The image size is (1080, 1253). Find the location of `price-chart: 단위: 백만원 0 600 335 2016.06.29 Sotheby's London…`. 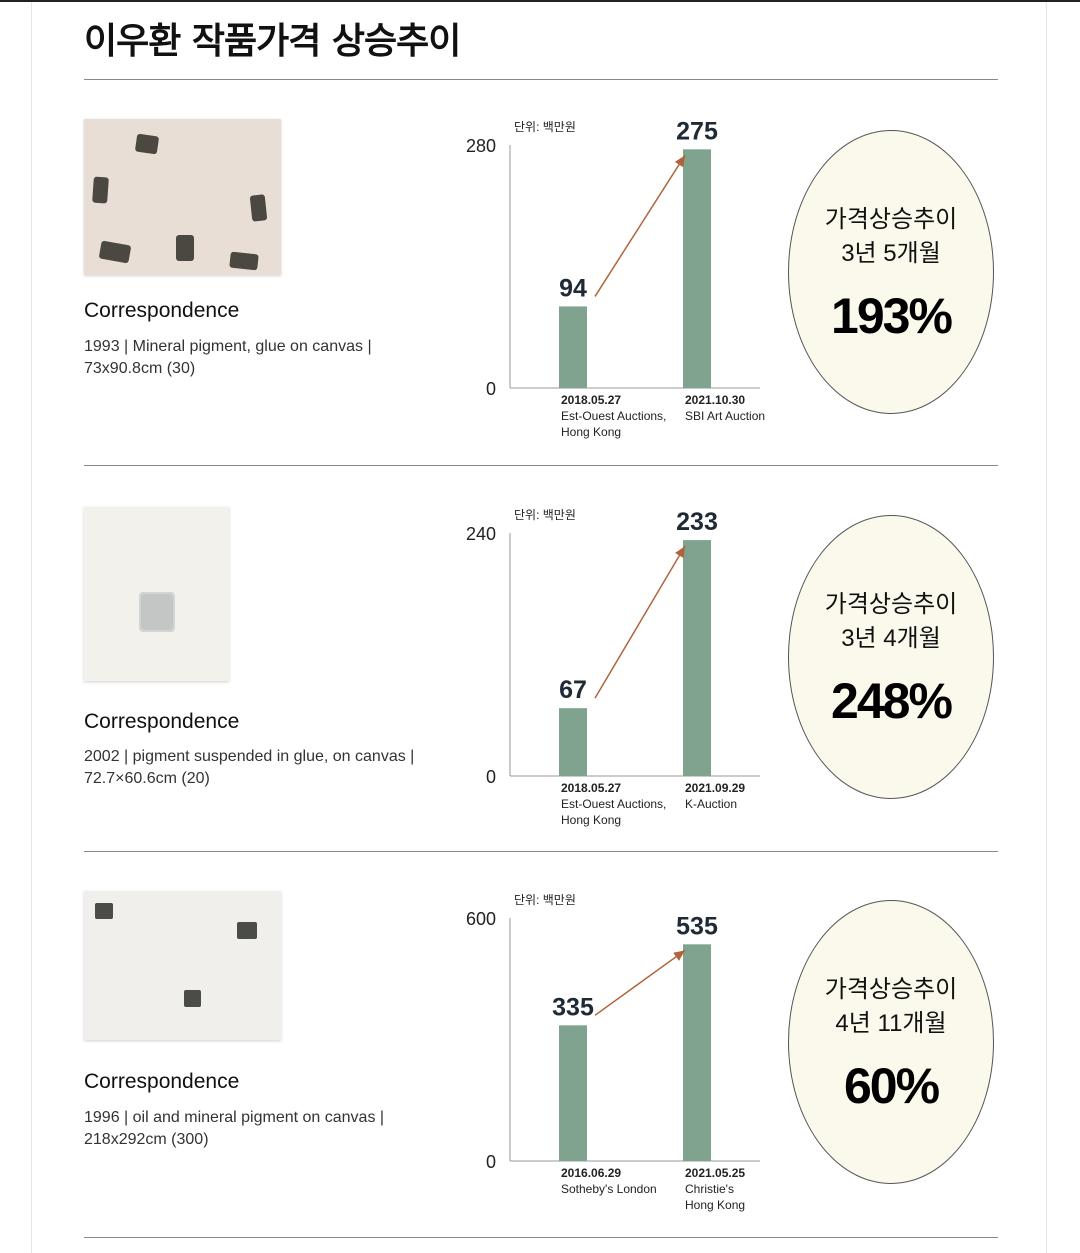

price-chart: 단위: 백만원 0 600 335 2016.06.29 Sotheby's London… is located at coordinates (613, 1052).